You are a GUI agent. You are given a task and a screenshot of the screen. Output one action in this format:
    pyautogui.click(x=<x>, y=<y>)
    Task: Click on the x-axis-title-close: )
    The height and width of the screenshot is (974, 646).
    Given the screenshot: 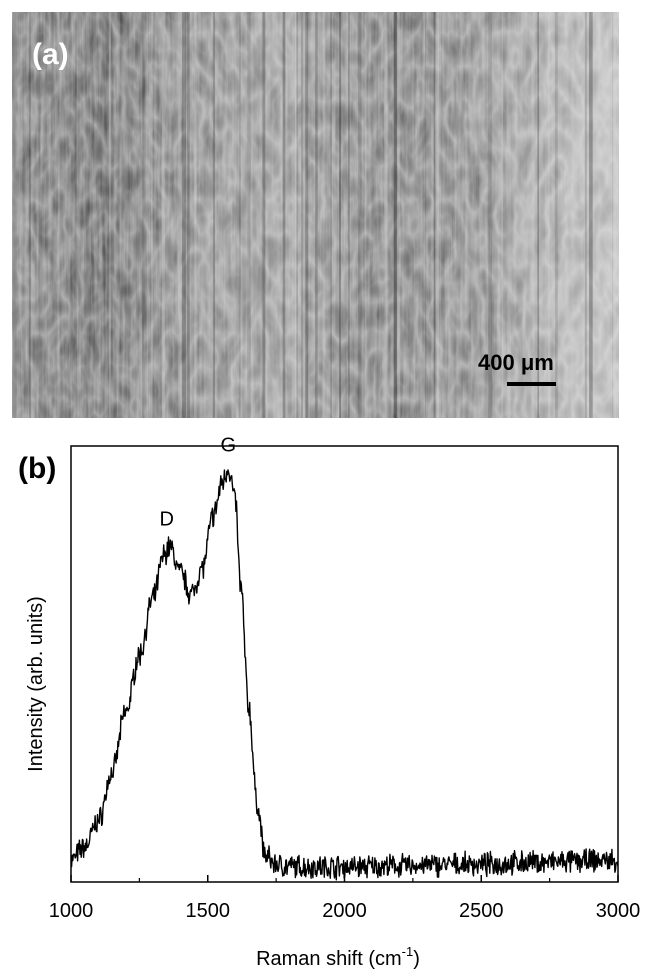 What is the action you would take?
    pyautogui.click(x=416, y=959)
    